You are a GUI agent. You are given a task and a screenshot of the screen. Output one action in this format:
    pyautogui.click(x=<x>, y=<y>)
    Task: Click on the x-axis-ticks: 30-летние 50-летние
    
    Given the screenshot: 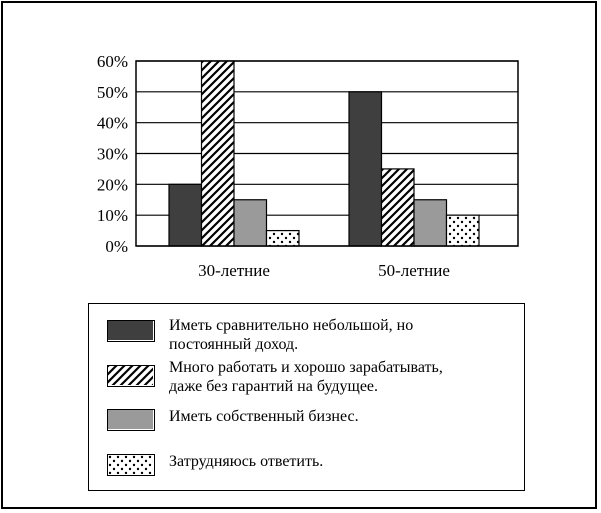 What is the action you would take?
    pyautogui.click(x=324, y=270)
    